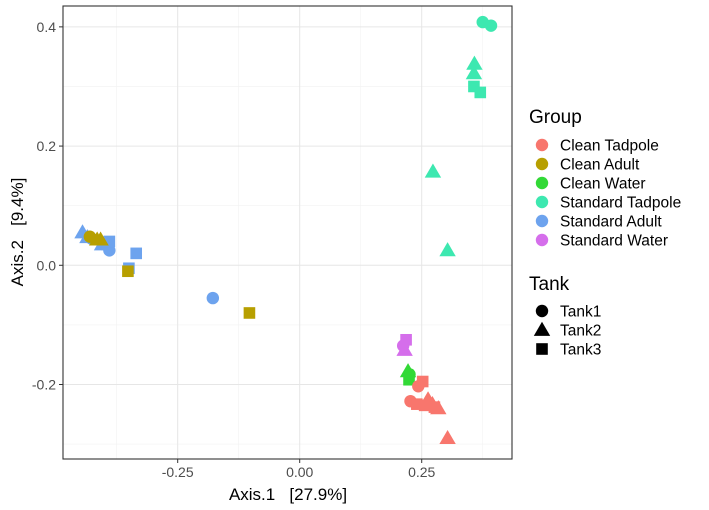 This screenshot has width=709, height=510. I want to click on legend-label: Tank1, so click(580, 312).